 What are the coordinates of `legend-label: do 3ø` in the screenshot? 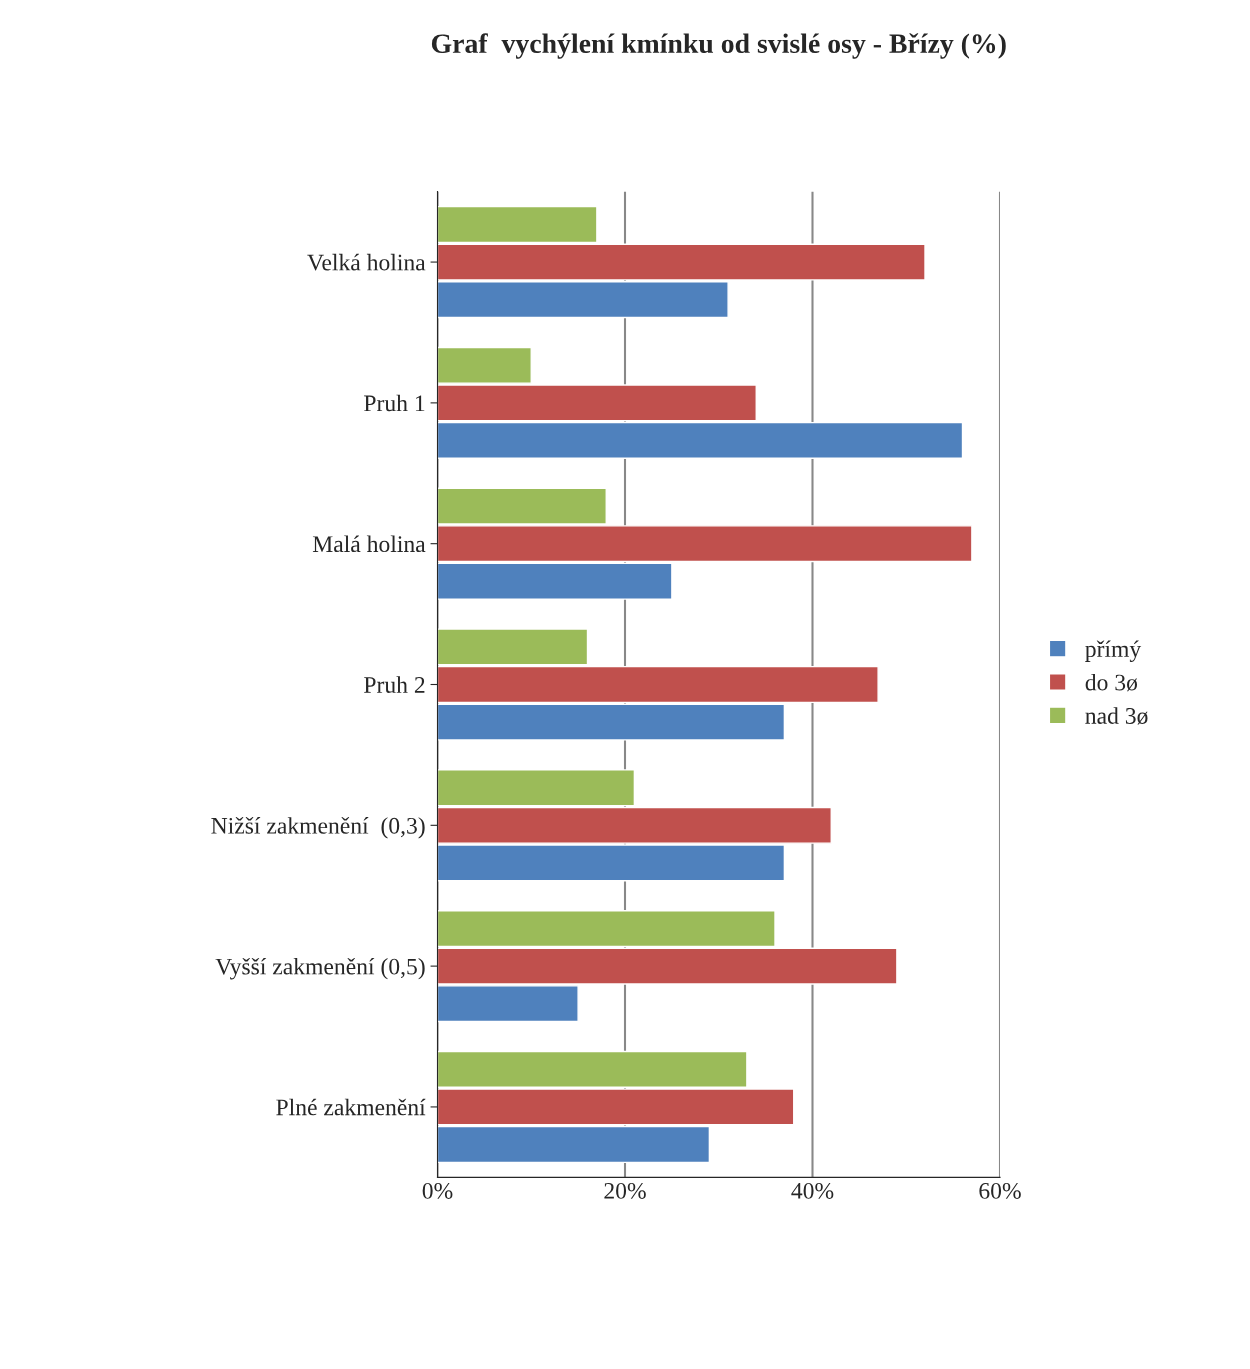 It's located at (1111, 682).